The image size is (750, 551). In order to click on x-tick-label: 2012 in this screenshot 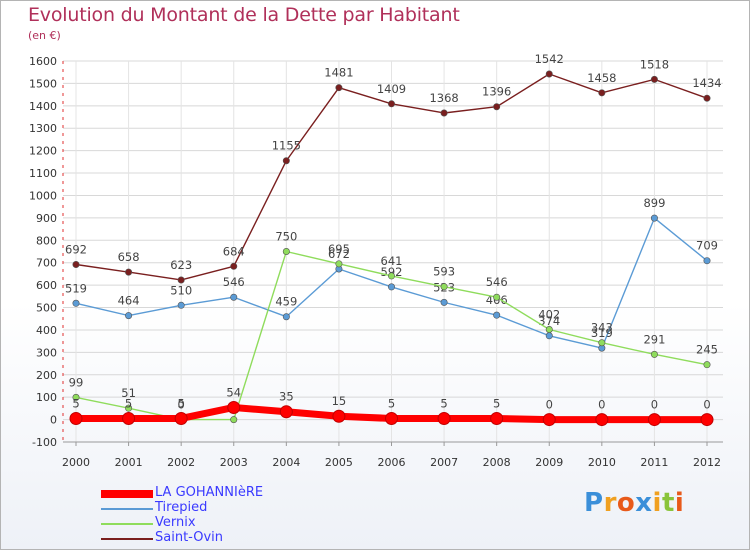, I will do `click(707, 462)`.